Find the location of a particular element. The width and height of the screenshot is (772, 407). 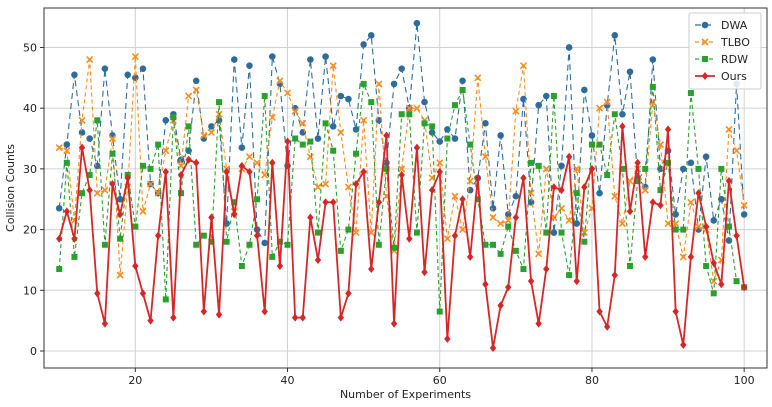

legend-box is located at coordinates (725, 51).